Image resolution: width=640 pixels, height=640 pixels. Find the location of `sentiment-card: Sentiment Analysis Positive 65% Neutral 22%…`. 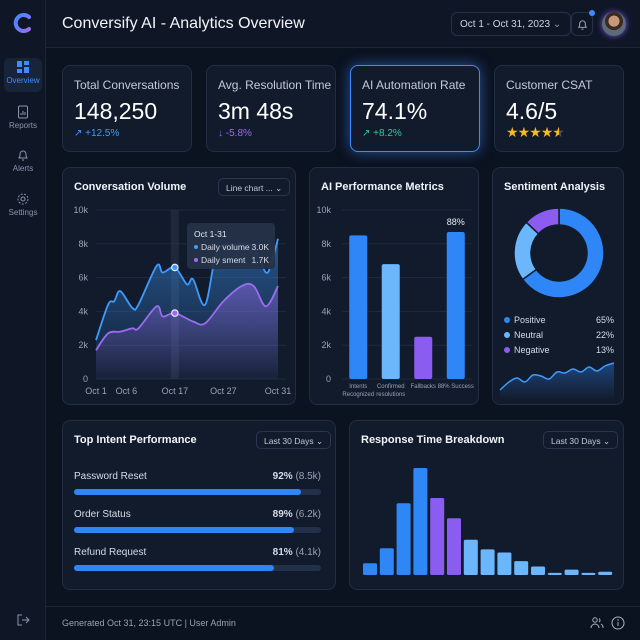

sentiment-card: Sentiment Analysis Positive 65% Neutral 22%… is located at coordinates (558, 286).